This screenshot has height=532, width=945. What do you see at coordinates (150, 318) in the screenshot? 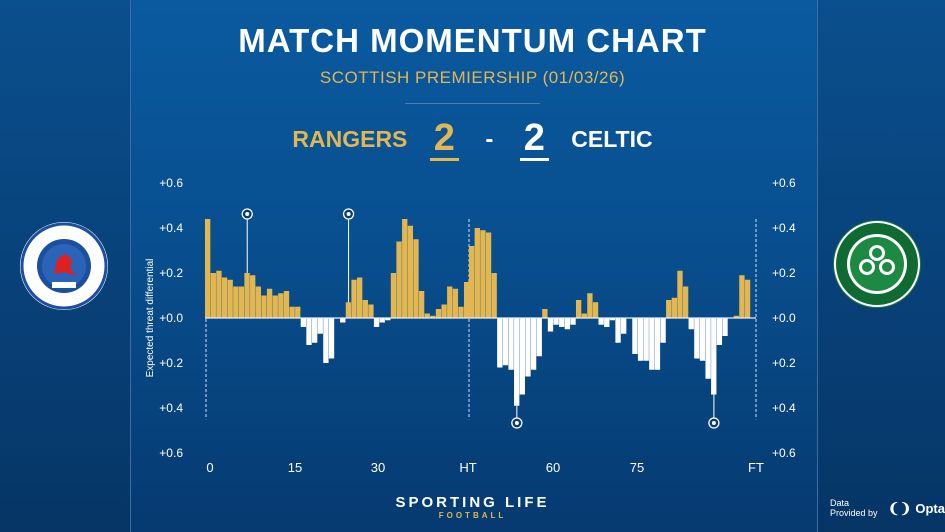
I see `y-axis-label: Expected threat differential` at bounding box center [150, 318].